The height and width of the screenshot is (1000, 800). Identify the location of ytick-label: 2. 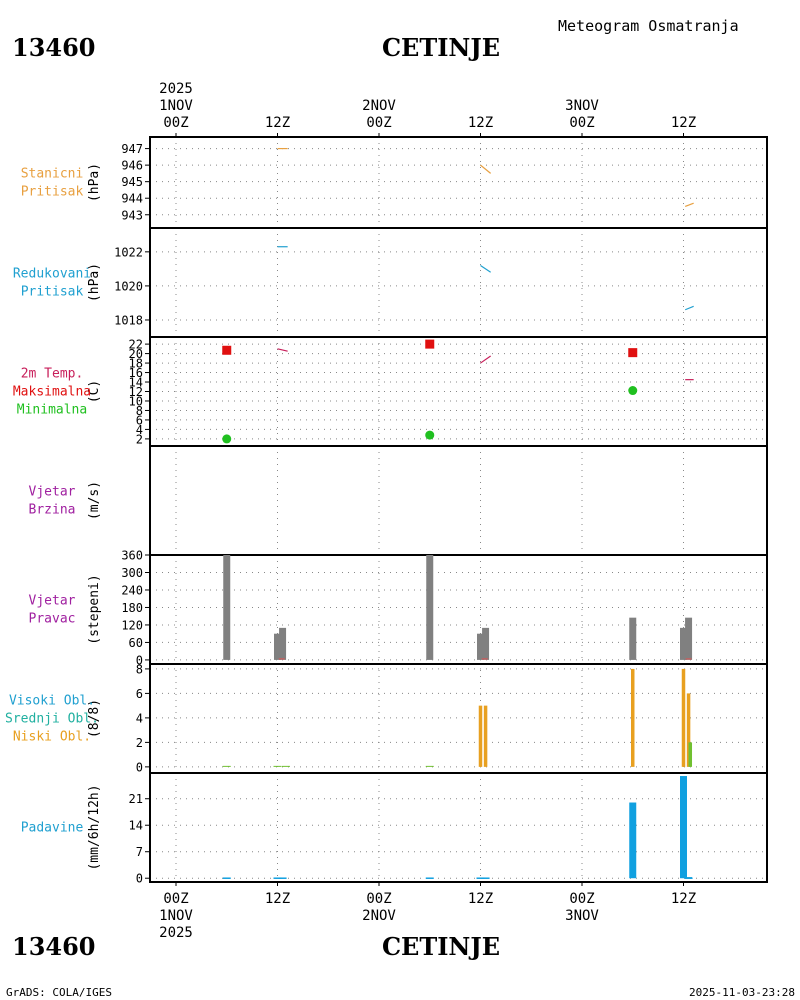
(139, 439).